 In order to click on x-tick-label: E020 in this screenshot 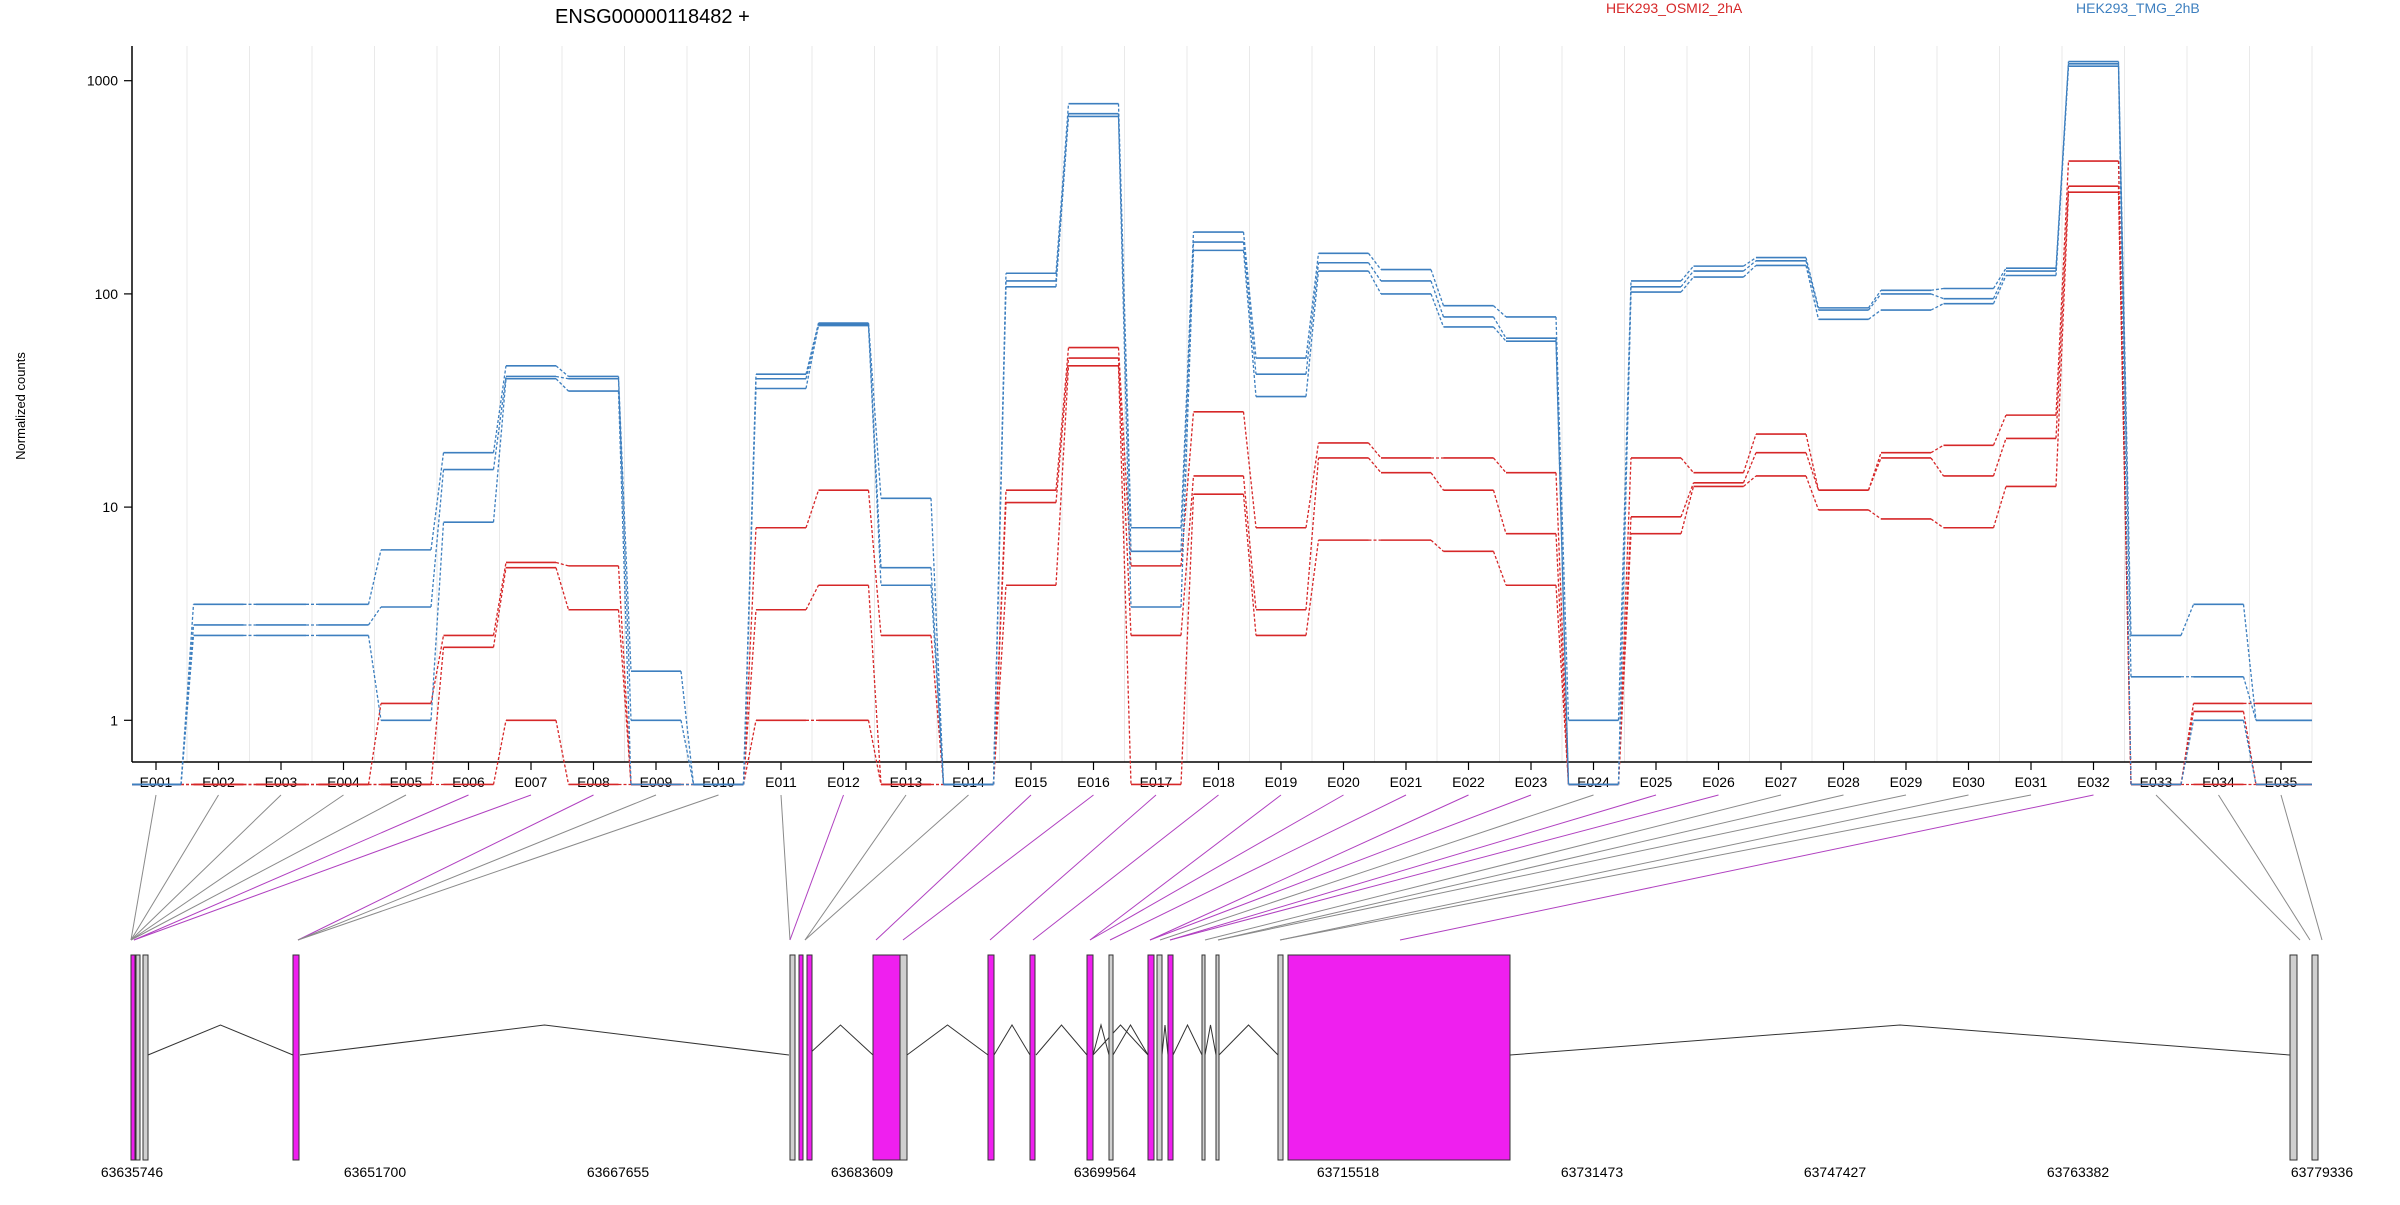, I will do `click(1343, 782)`.